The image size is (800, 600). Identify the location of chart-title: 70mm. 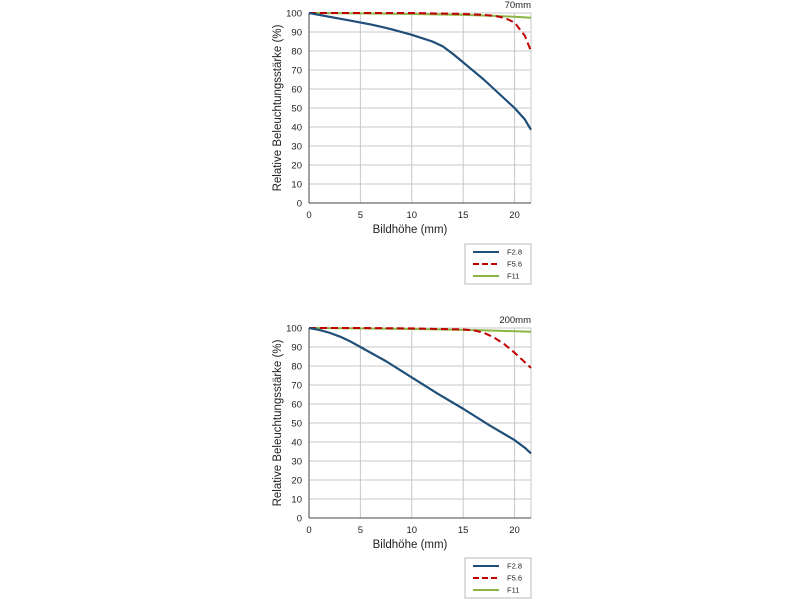
(518, 5).